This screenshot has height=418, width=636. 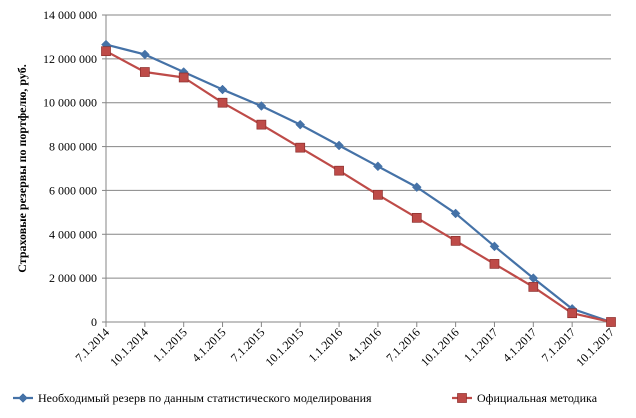 What do you see at coordinates (22, 168) in the screenshot?
I see `y-axis-title: Страховые резервы по портфелю, руб.` at bounding box center [22, 168].